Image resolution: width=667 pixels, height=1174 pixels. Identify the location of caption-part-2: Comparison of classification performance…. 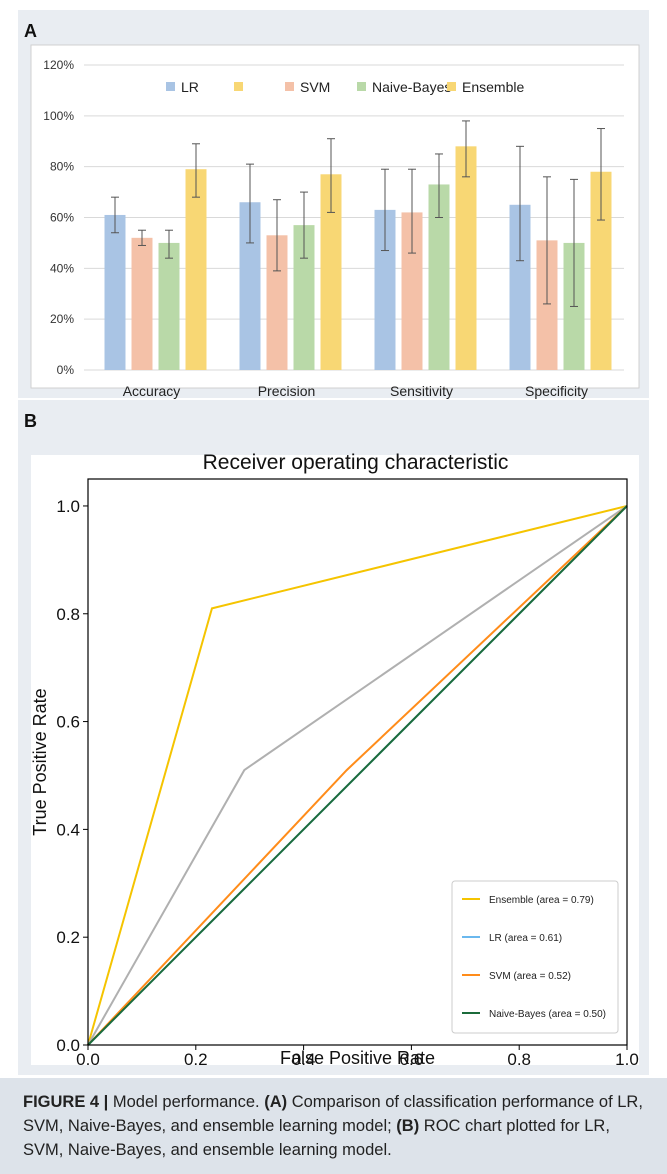
(333, 1114).